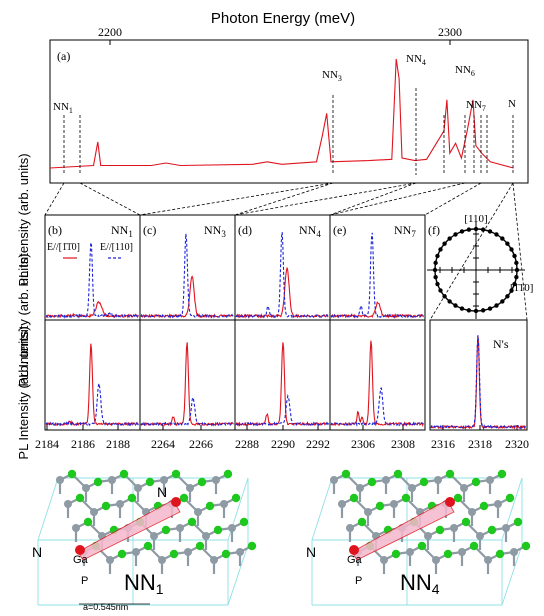 The width and height of the screenshot is (544, 616). Describe the element at coordinates (358, 581) in the screenshot. I see `atom-label-p-right: P` at that location.